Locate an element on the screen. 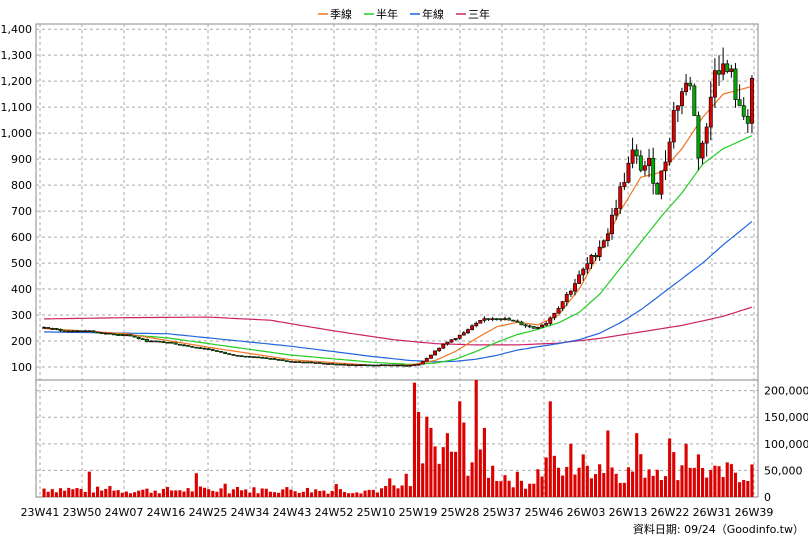  price-tick-label: 700 is located at coordinates (21, 211).